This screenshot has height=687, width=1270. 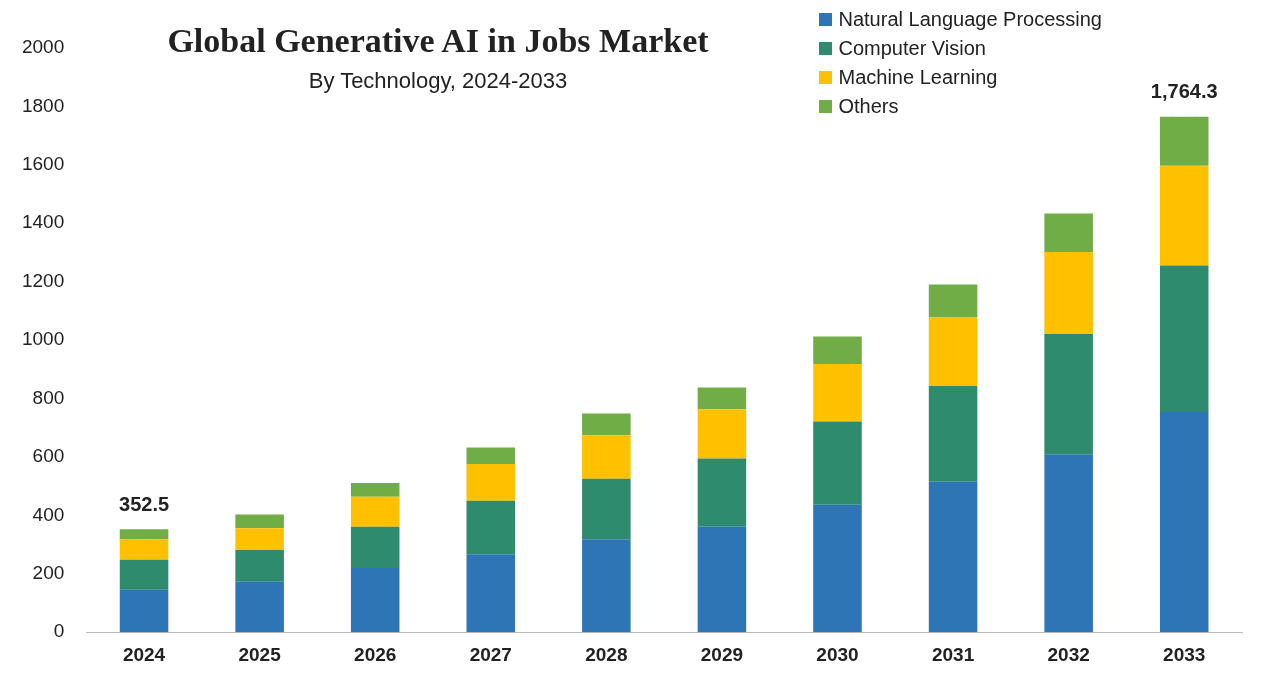 I want to click on total-label: 352.5, so click(x=144, y=503).